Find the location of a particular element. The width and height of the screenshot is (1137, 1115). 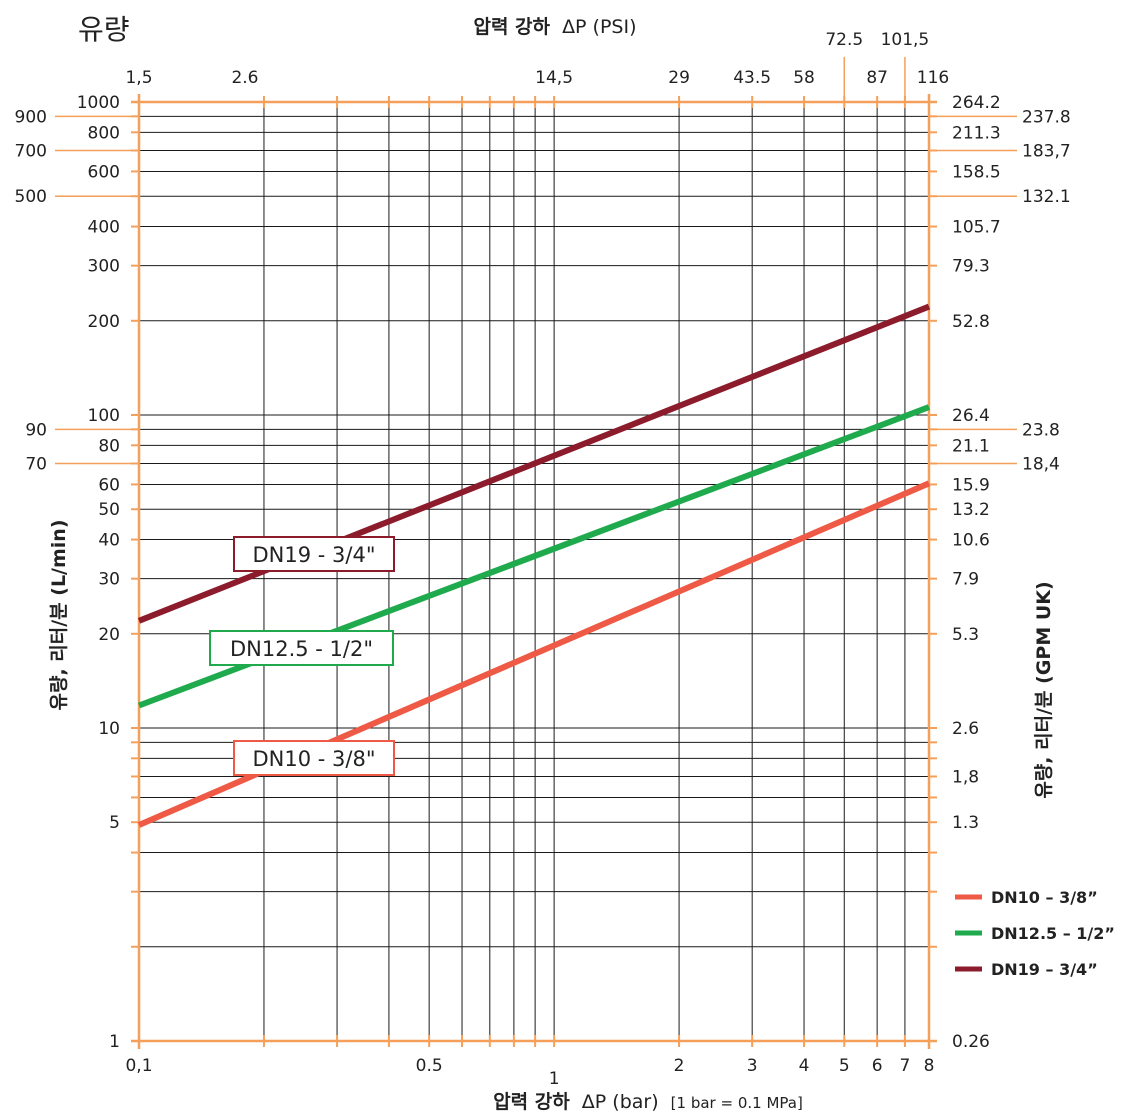

y2-tick-label: 26.4 is located at coordinates (971, 416).